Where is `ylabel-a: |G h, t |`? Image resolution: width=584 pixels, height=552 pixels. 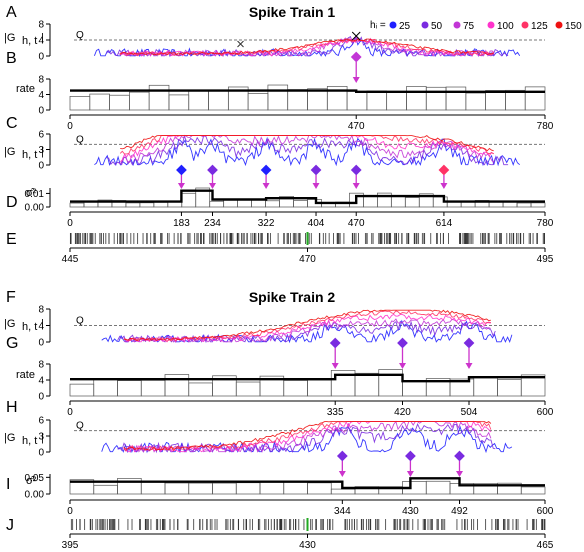 ylabel-a: |G h, t | is located at coordinates (24, 39).